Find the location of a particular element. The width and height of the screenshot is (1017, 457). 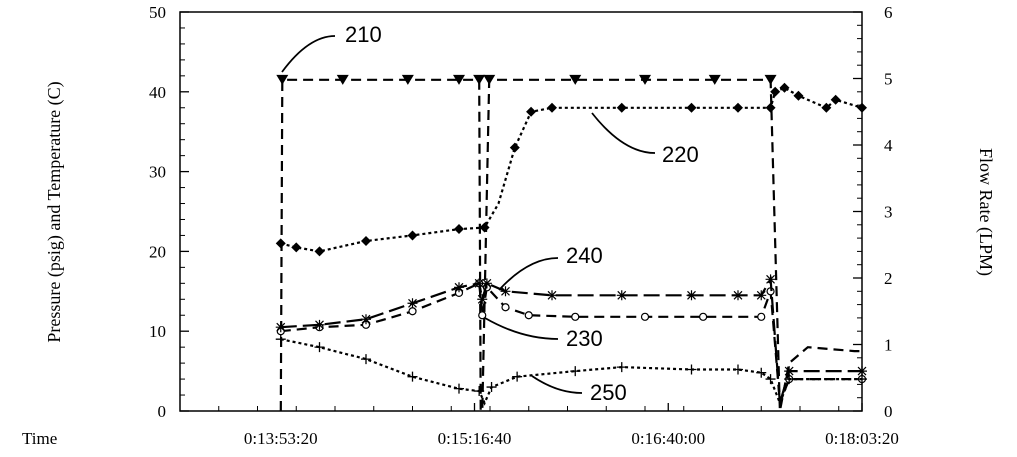

y-right-tick-label: 4 is located at coordinates (888, 145).